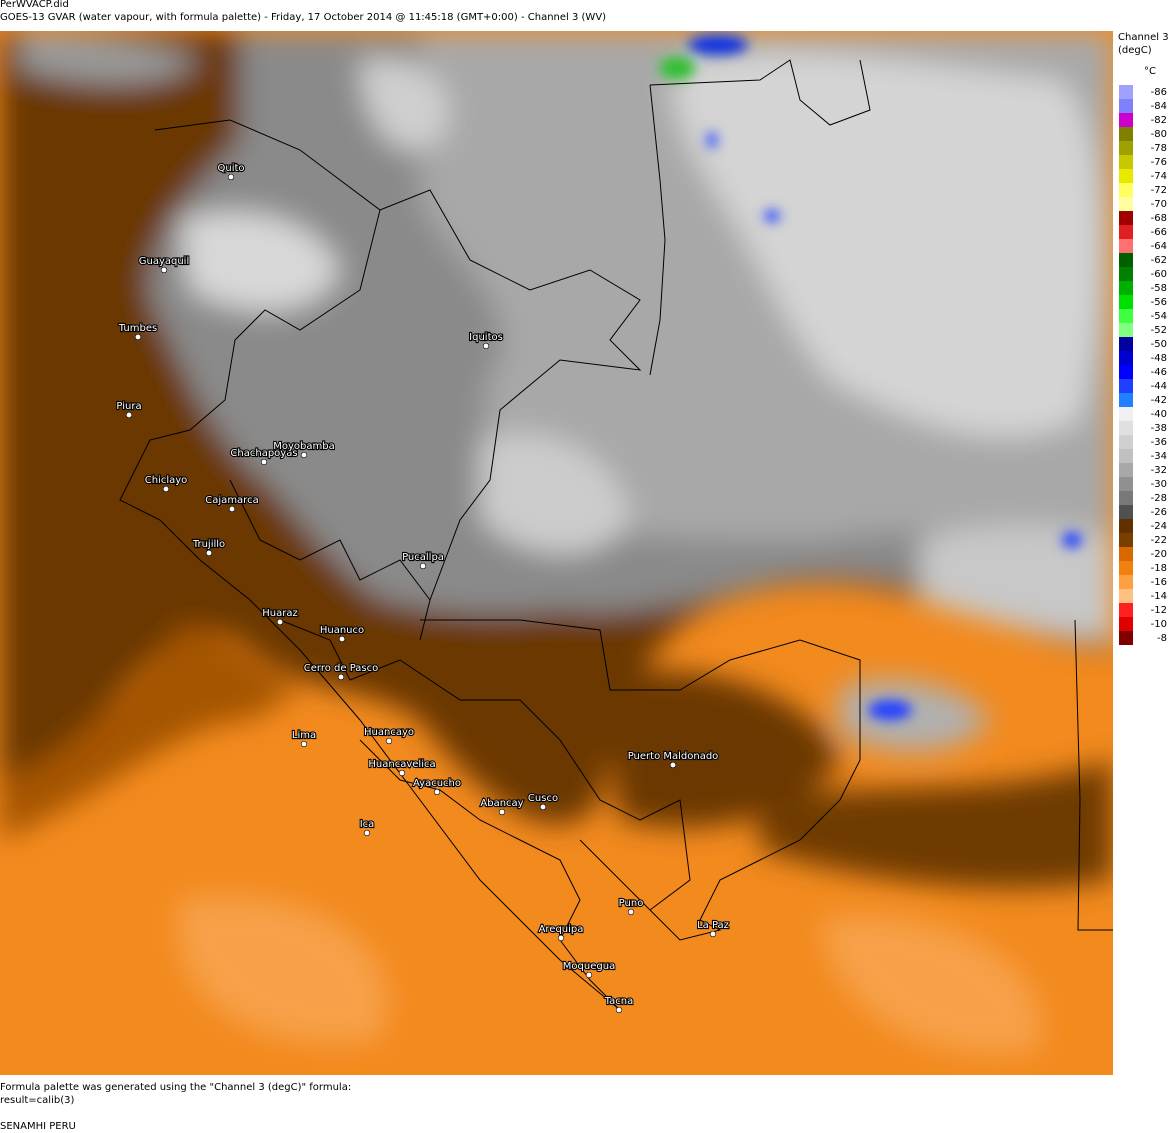  What do you see at coordinates (1162, 638) in the screenshot?
I see `legend-label: -8` at bounding box center [1162, 638].